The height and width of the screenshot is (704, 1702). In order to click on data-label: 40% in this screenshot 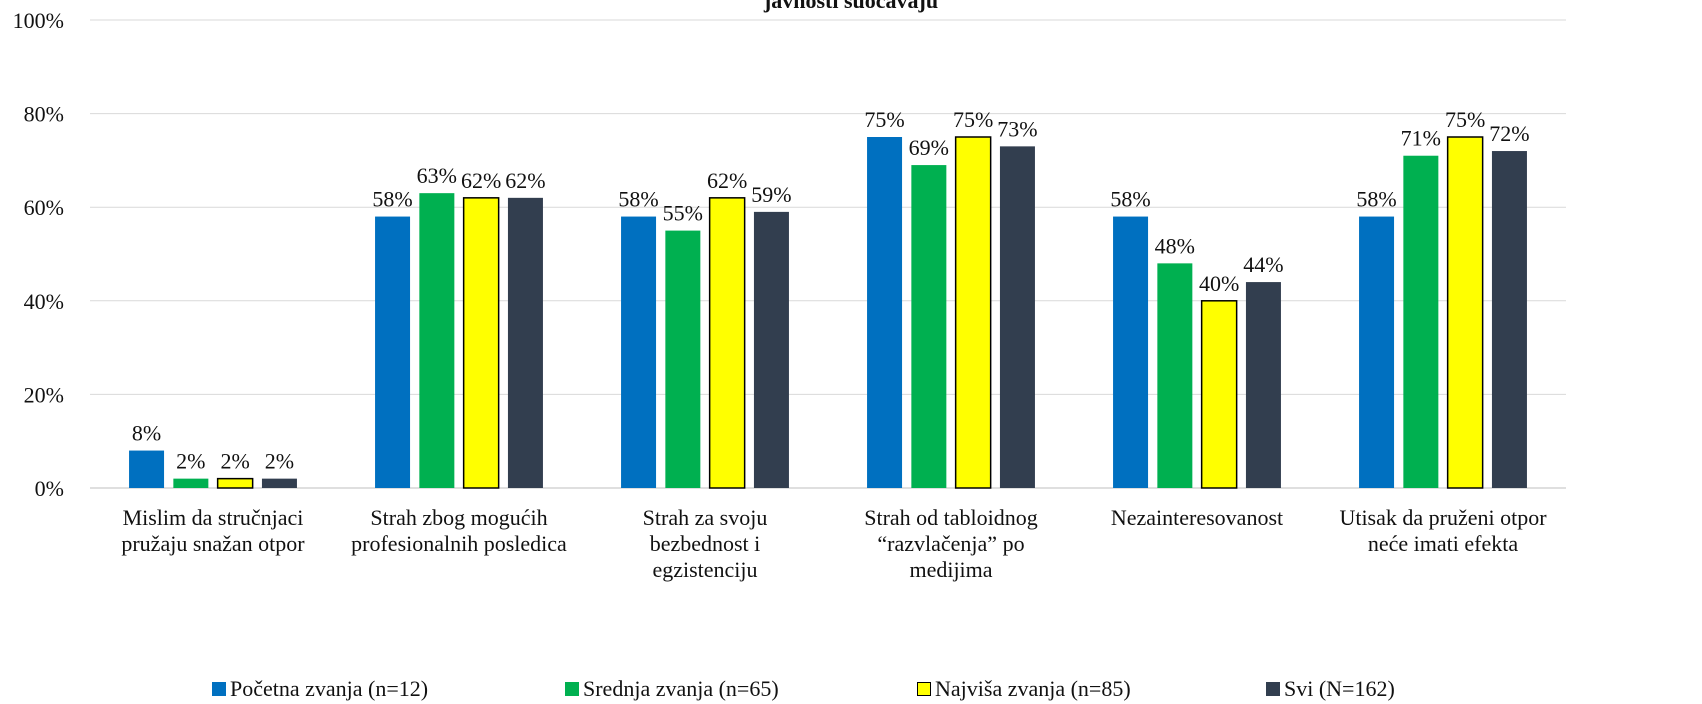, I will do `click(1219, 283)`.